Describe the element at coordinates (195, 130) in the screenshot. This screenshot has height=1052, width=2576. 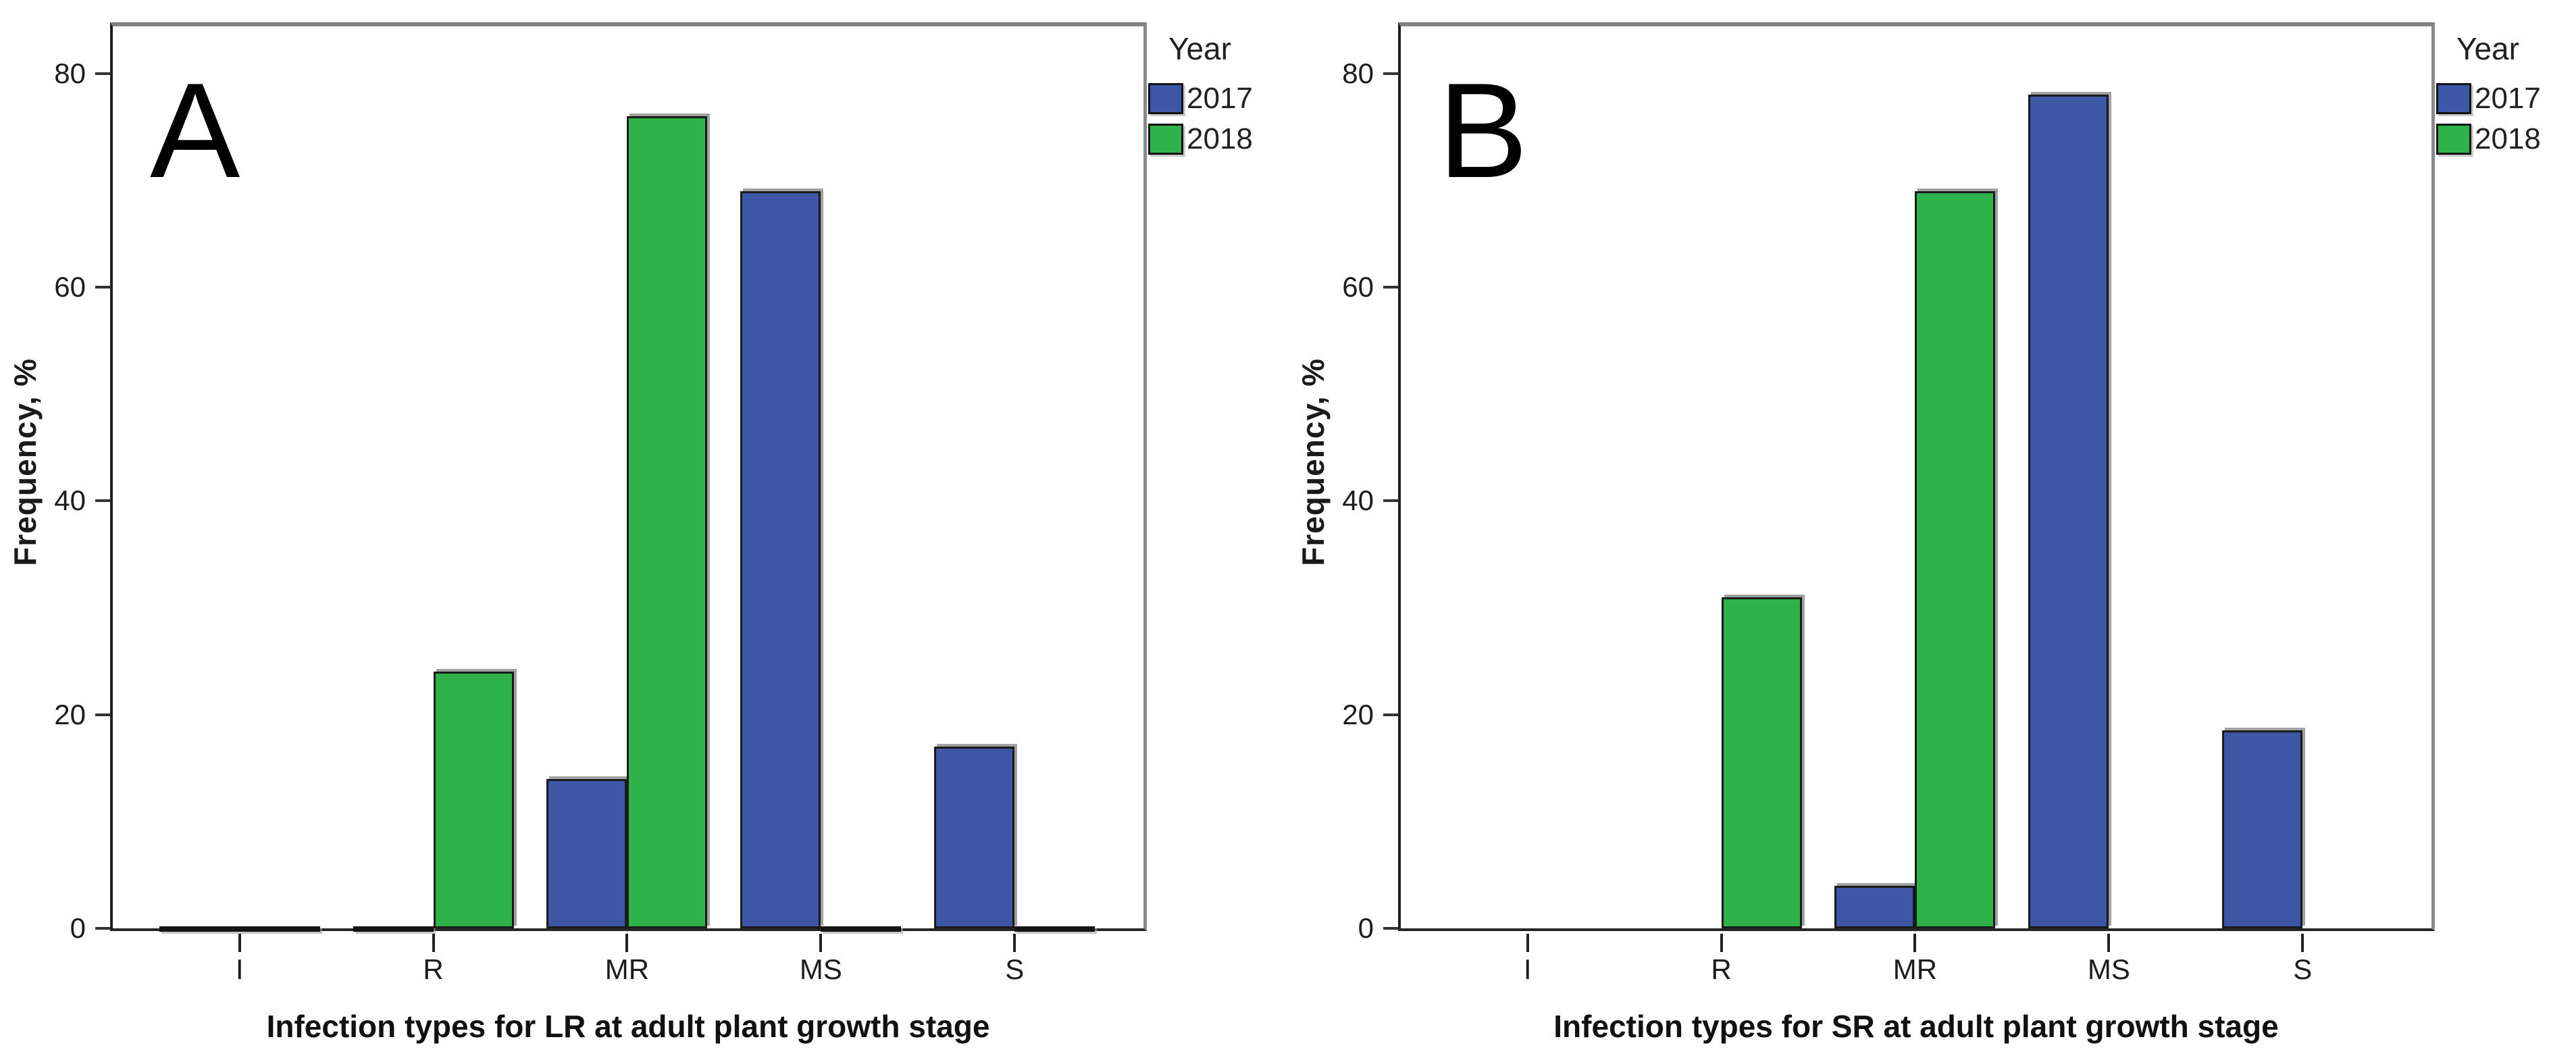
I see `panel-letter: A` at that location.